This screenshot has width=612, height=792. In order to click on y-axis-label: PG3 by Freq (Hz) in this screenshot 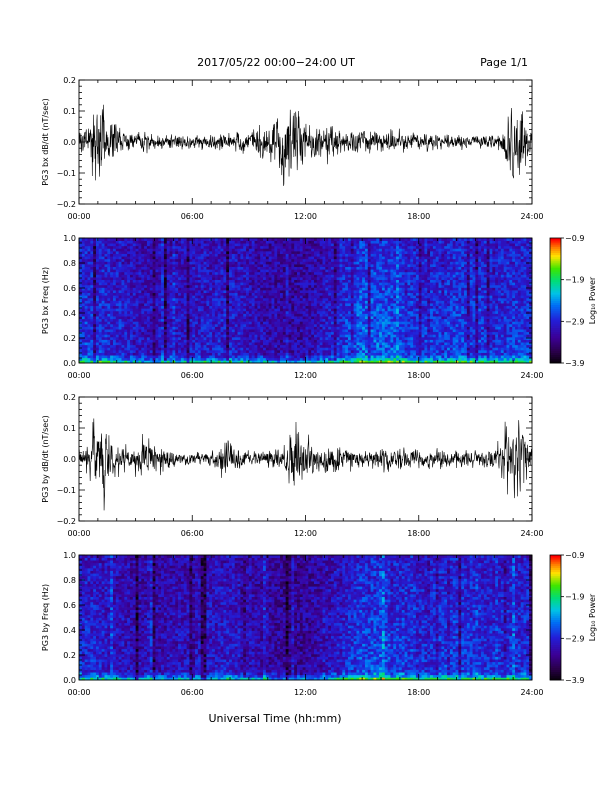, I will do `click(45, 617)`.